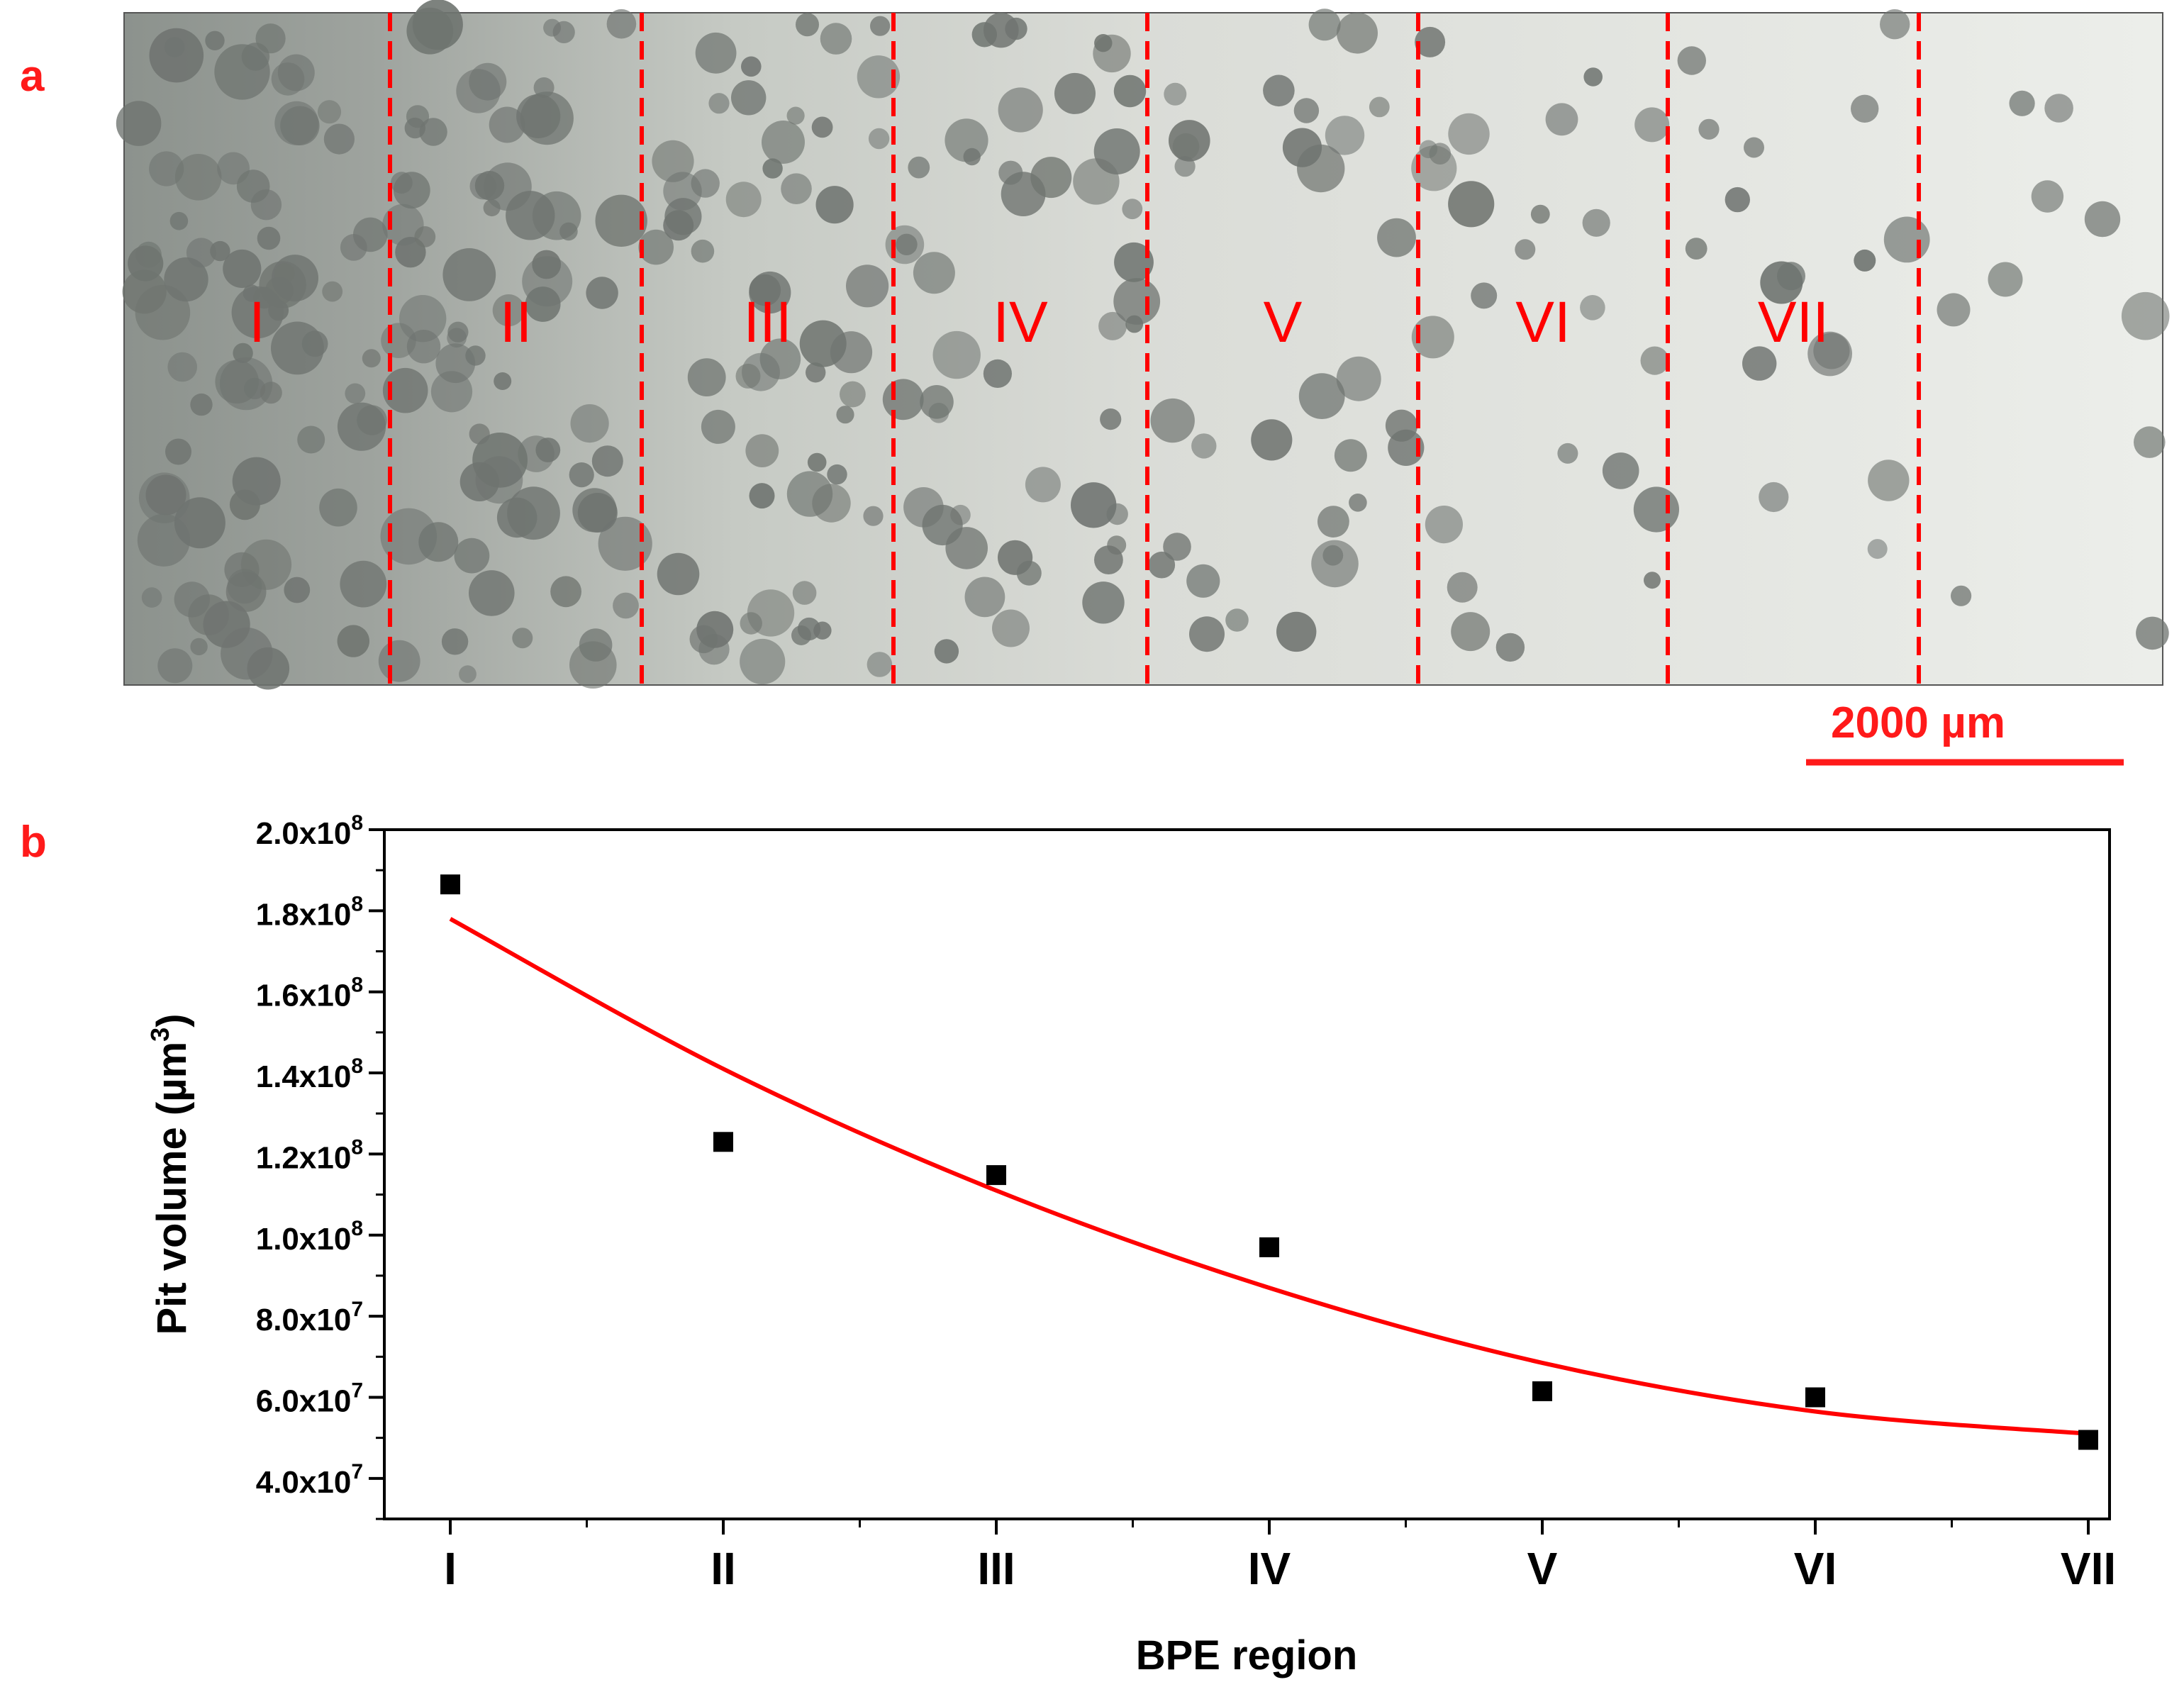 This screenshot has width=2184, height=1687. I want to click on panel-b-label: b, so click(33, 842).